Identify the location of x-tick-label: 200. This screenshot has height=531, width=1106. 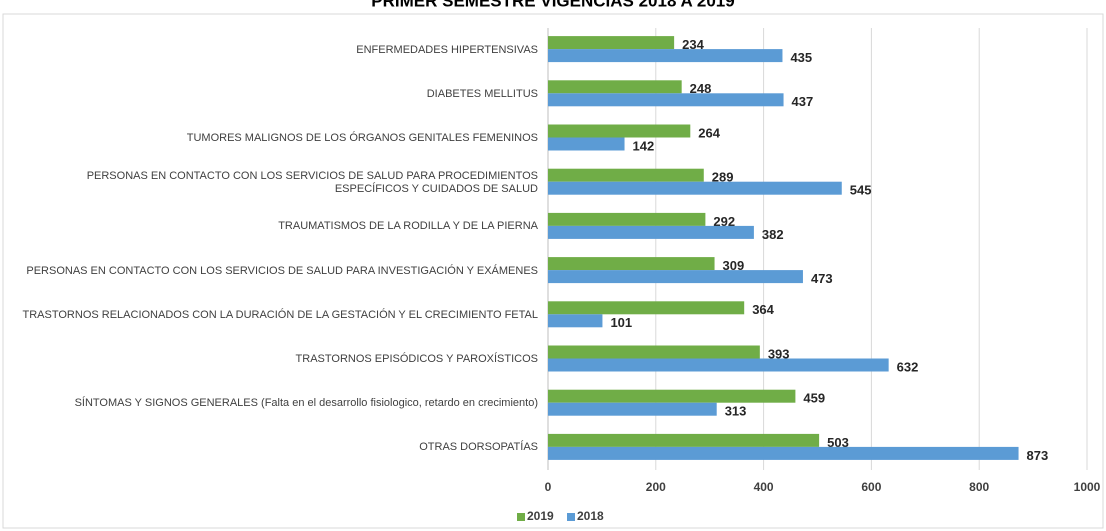
(656, 487).